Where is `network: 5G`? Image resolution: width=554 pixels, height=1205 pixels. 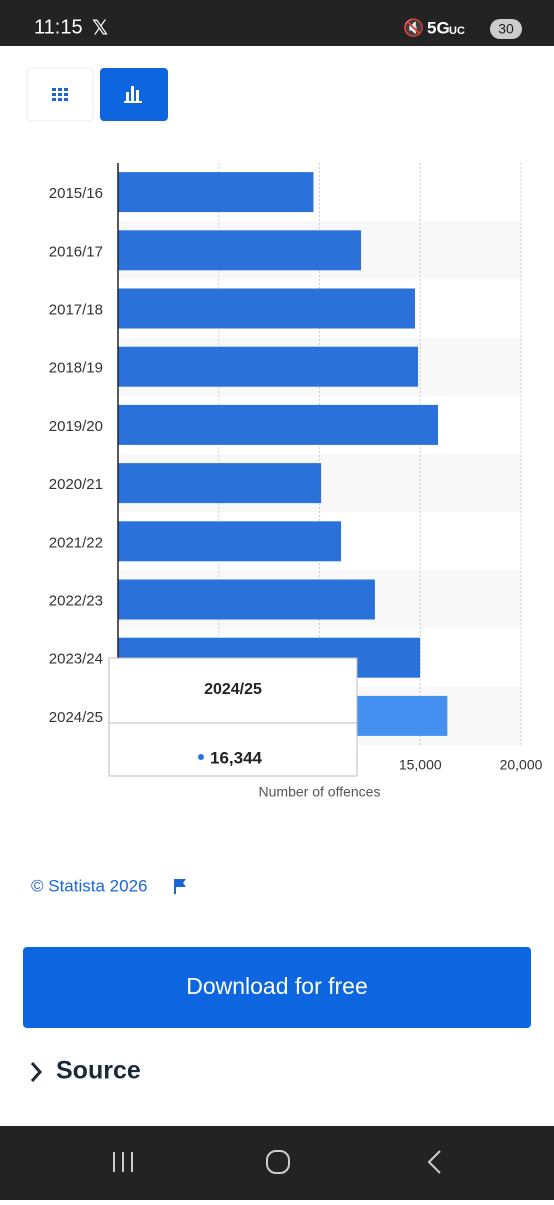
network: 5G is located at coordinates (438, 27).